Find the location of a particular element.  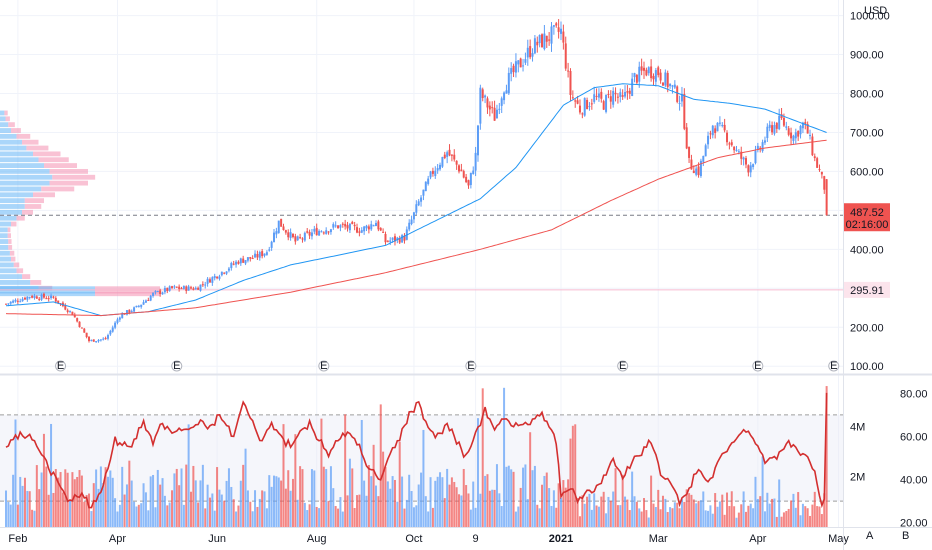

time-tick-label: Mar is located at coordinates (658, 539).